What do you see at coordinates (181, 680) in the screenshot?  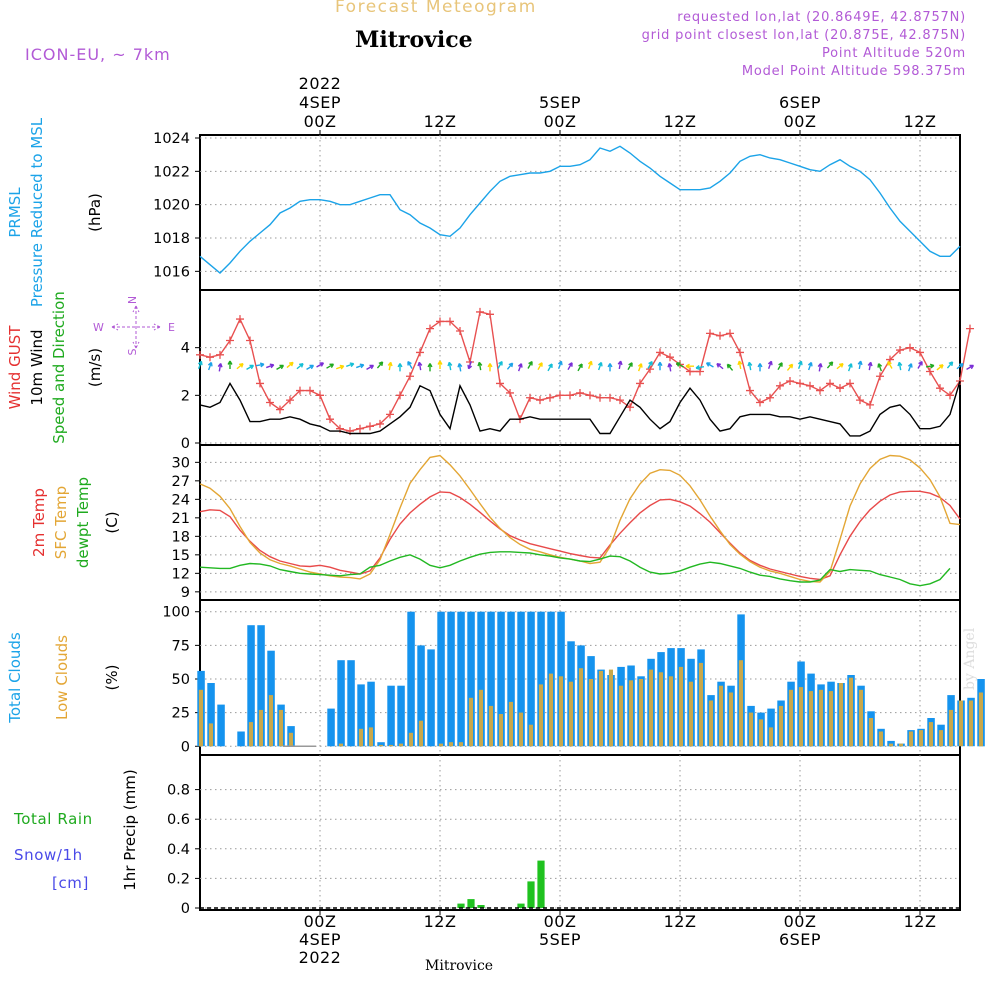 I see `clouds-ytick-label: 50` at bounding box center [181, 680].